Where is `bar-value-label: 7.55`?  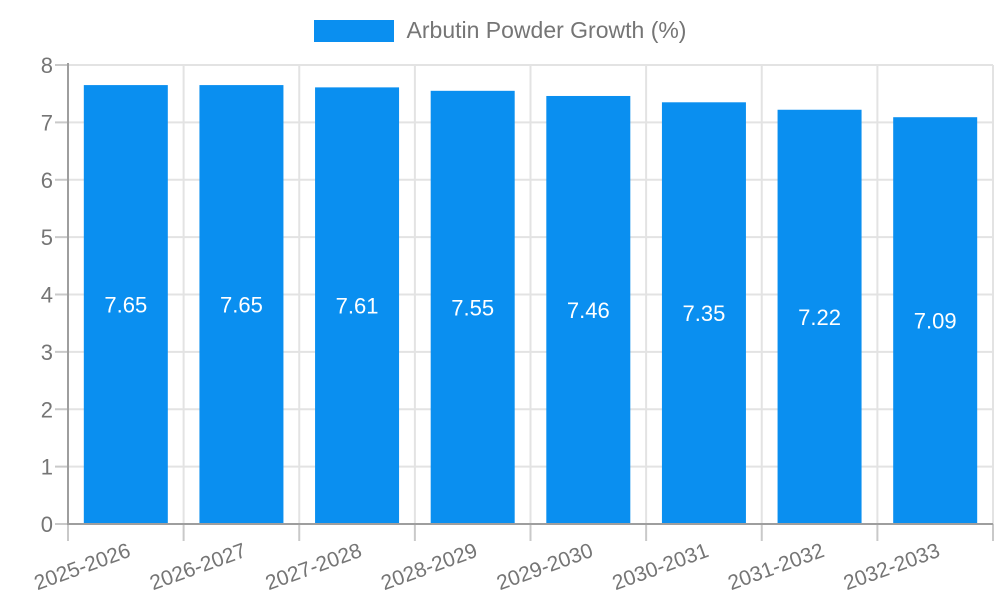
bar-value-label: 7.55 is located at coordinates (472, 307).